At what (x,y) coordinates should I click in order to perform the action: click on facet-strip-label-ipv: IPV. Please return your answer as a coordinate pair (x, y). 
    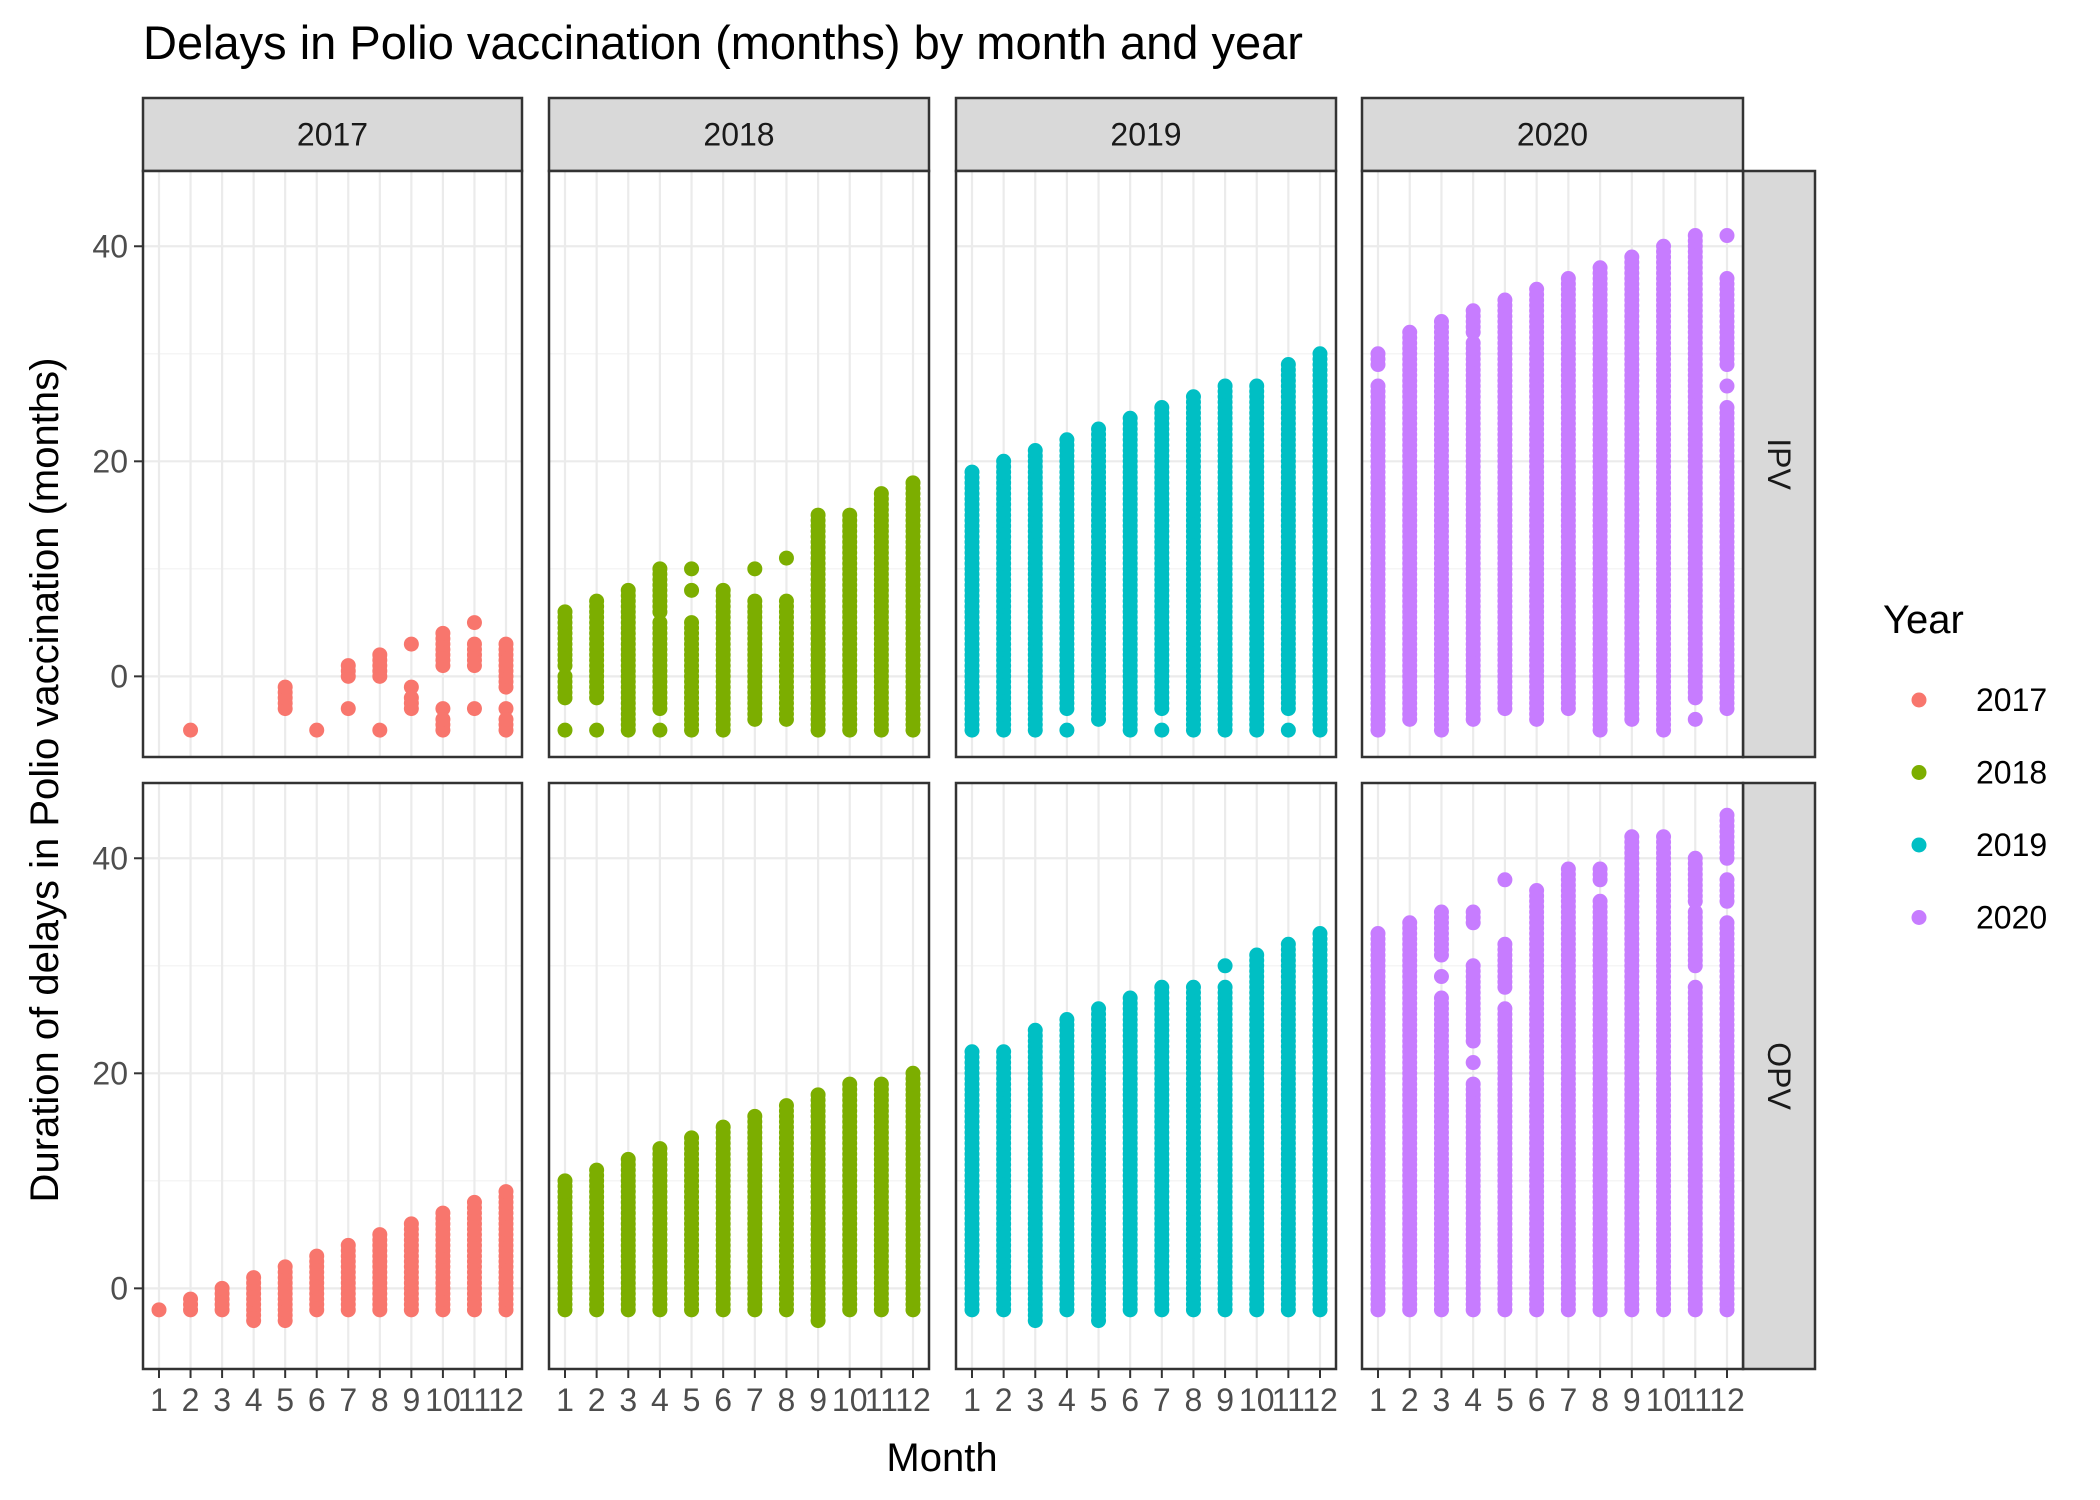
    Looking at the image, I should click on (1779, 464).